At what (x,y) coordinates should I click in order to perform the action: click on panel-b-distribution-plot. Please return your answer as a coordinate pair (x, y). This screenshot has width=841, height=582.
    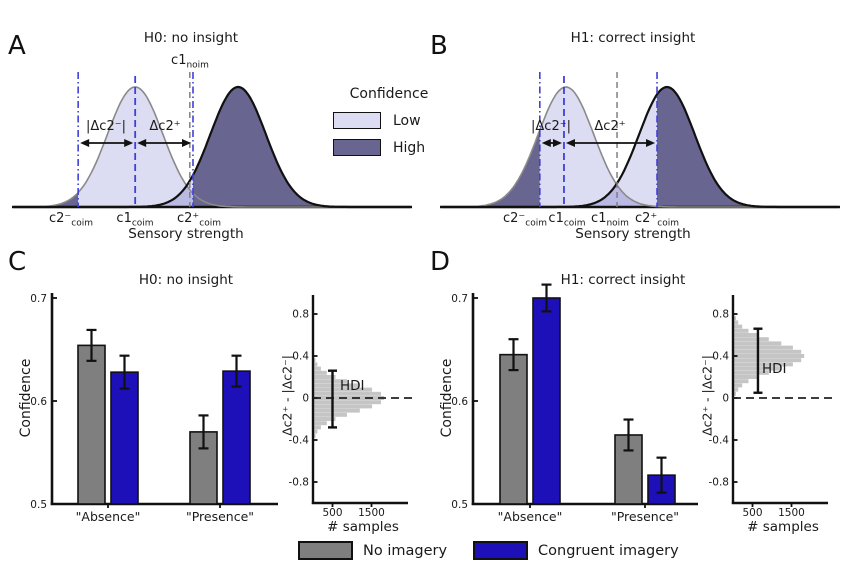
    Looking at the image, I should click on (640, 140).